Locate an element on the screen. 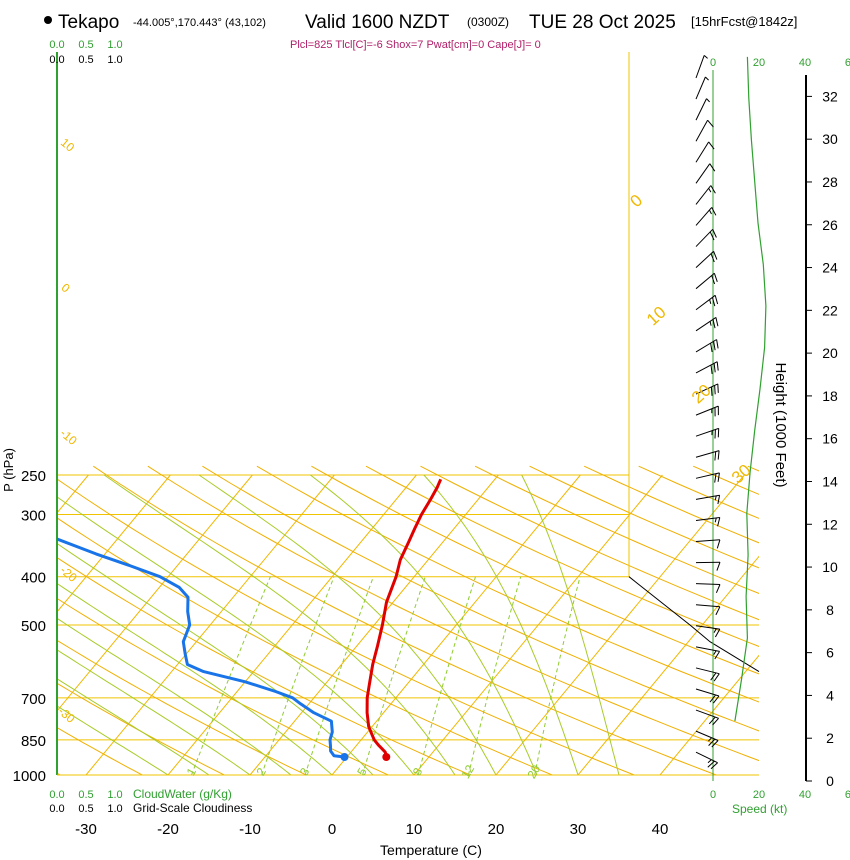 Image resolution: width=850 pixels, height=860 pixels. pressure-tick-label: 300 is located at coordinates (33, 515).